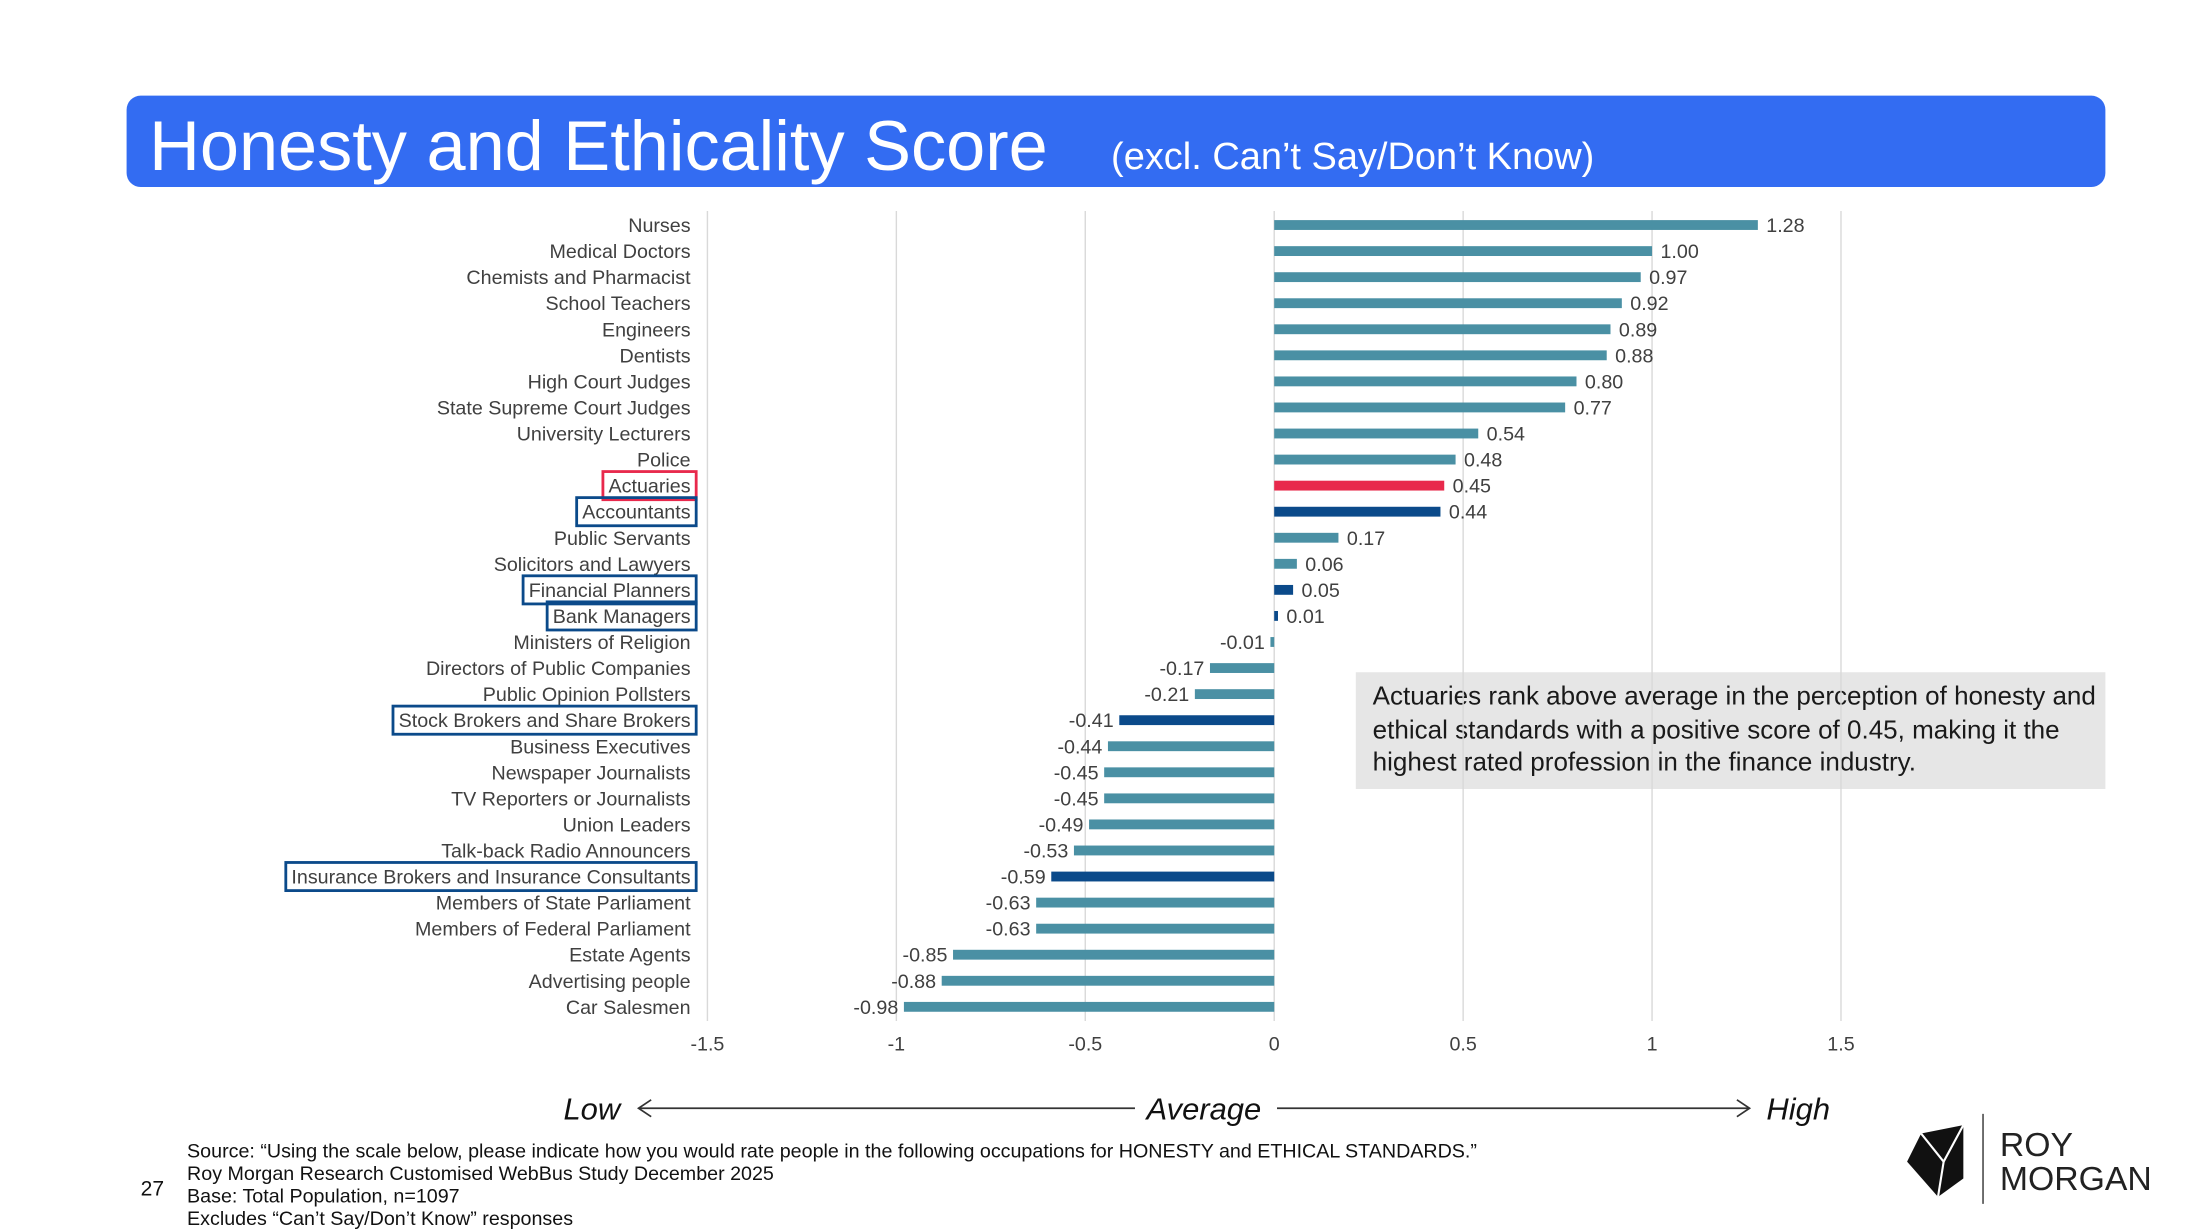  What do you see at coordinates (2036, 1145) in the screenshot?
I see `logo-text: ROY` at bounding box center [2036, 1145].